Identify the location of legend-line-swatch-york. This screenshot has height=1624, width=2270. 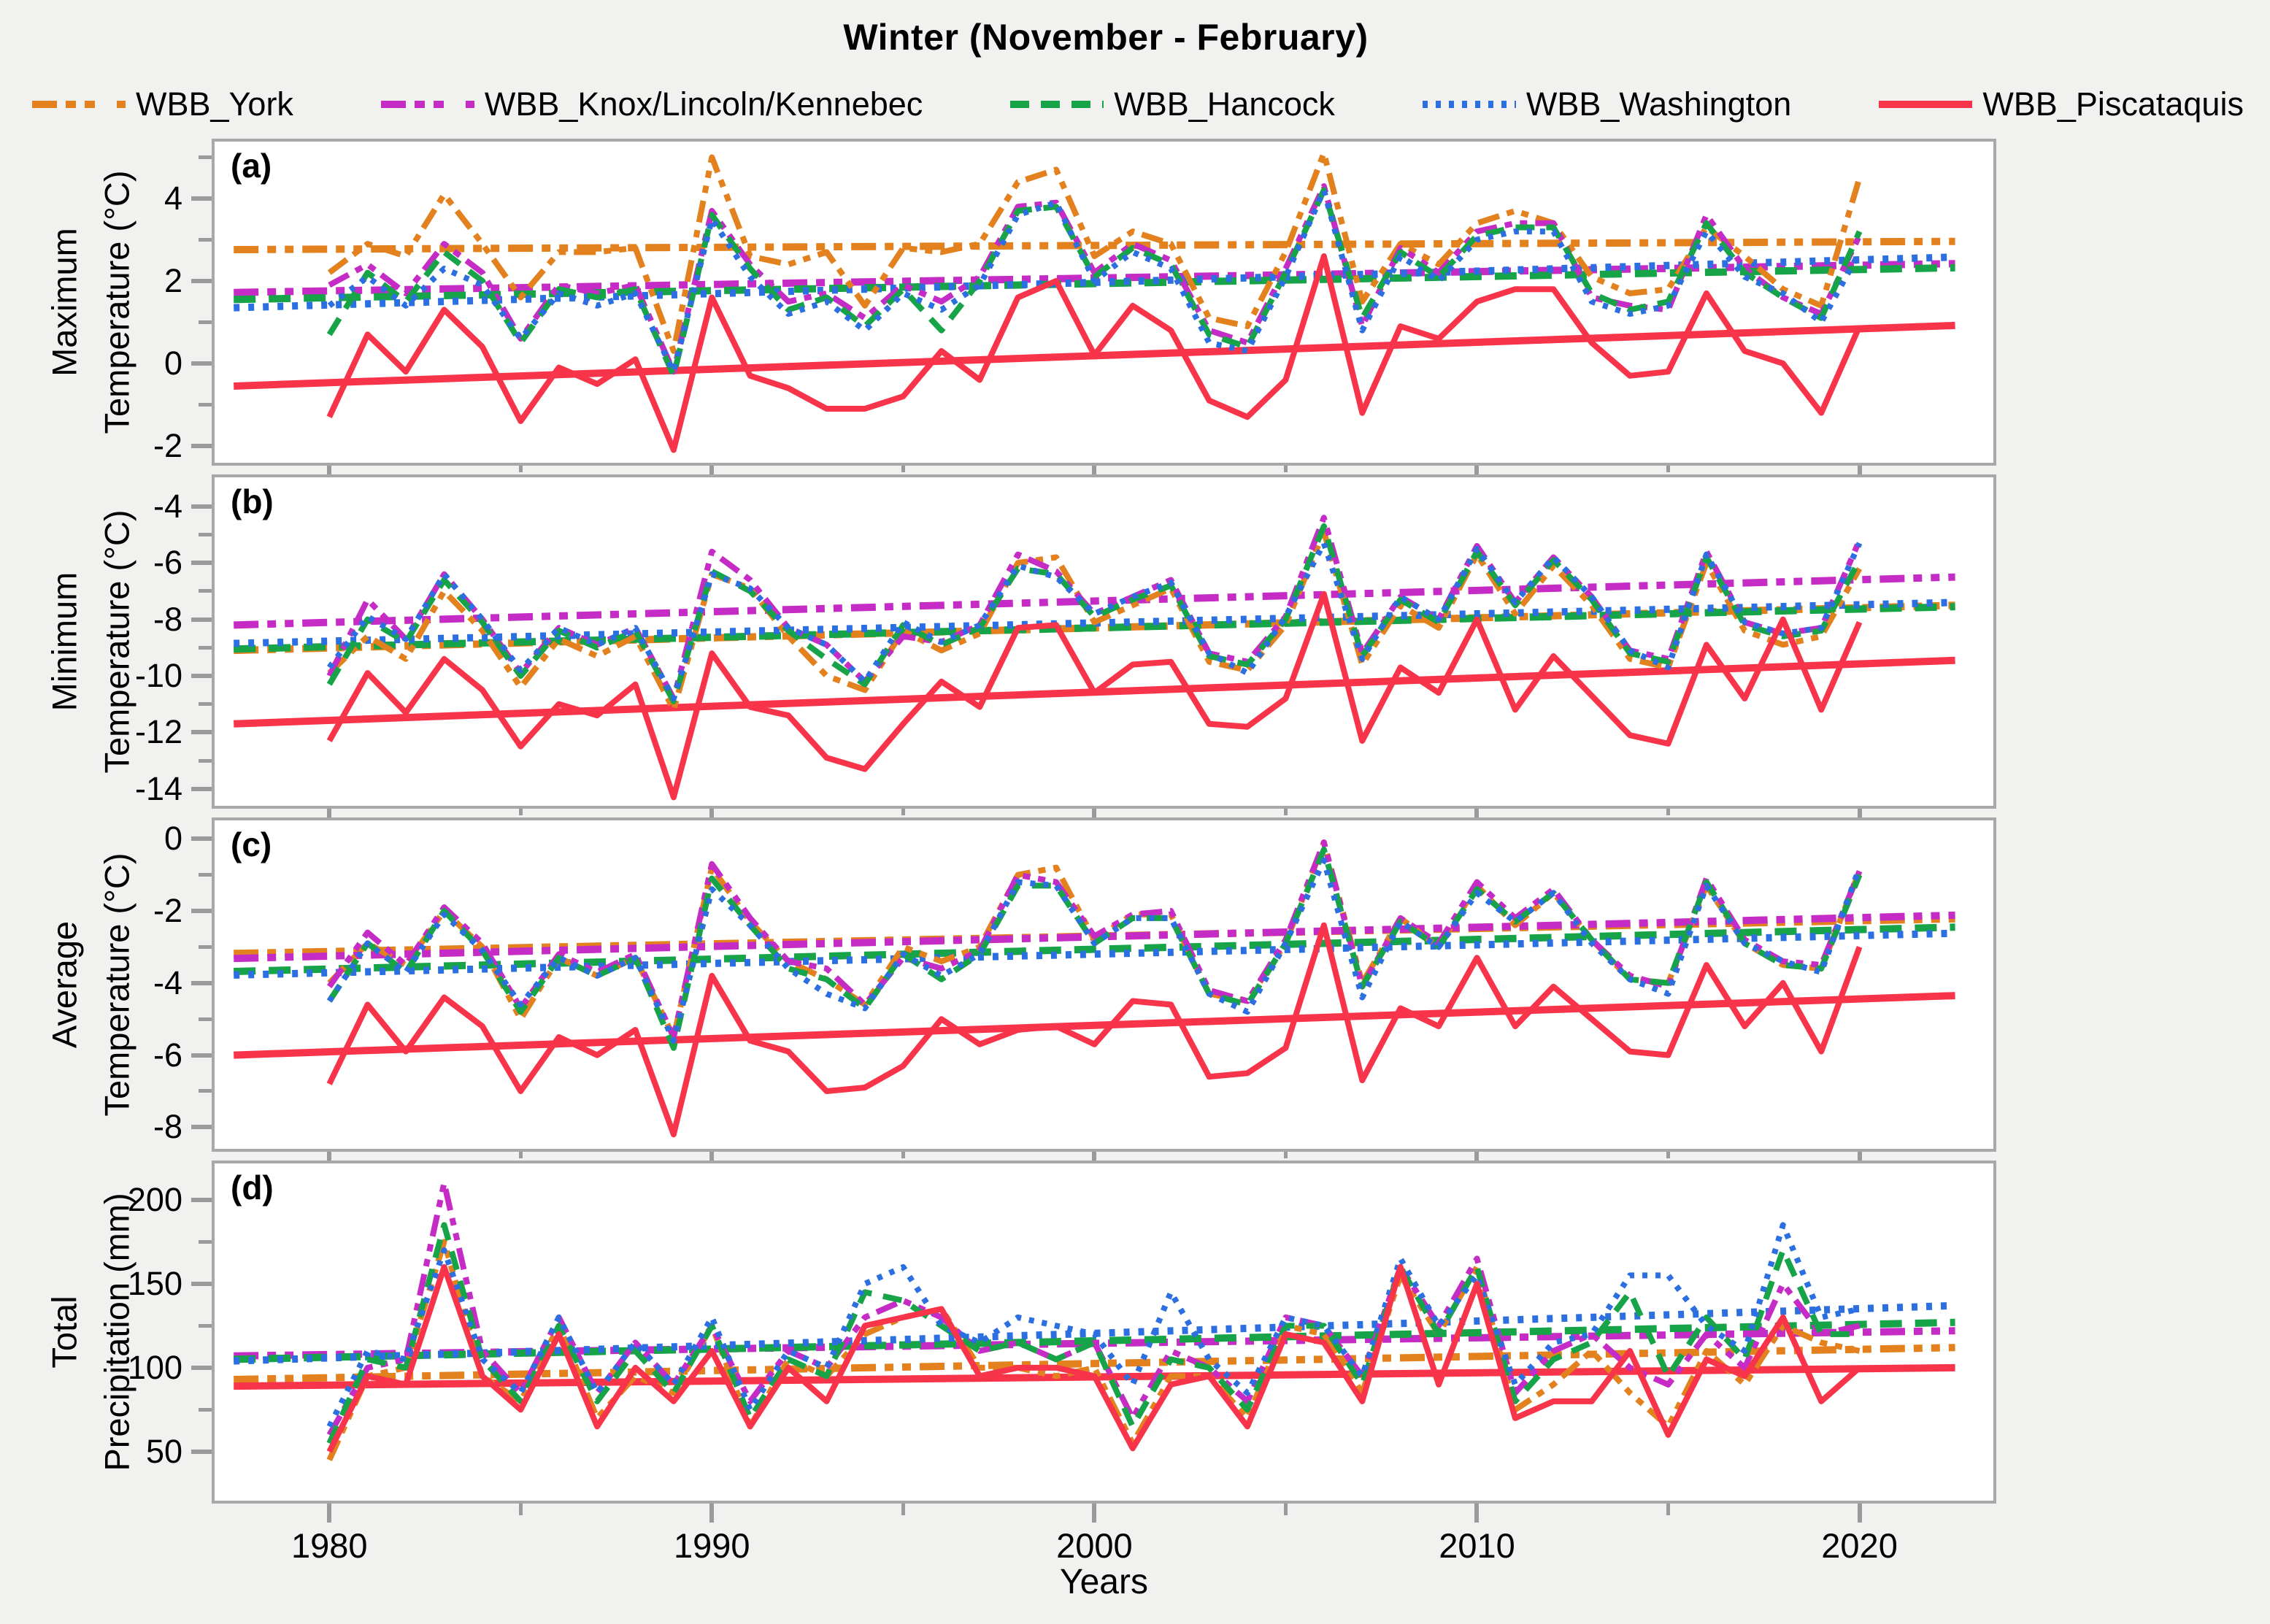
(79, 104).